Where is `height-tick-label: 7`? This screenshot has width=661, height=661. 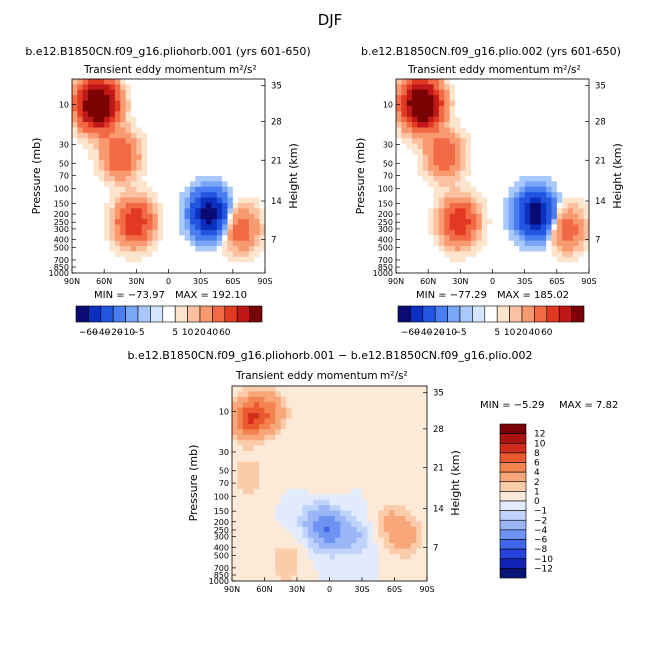 height-tick-label: 7 is located at coordinates (597, 240).